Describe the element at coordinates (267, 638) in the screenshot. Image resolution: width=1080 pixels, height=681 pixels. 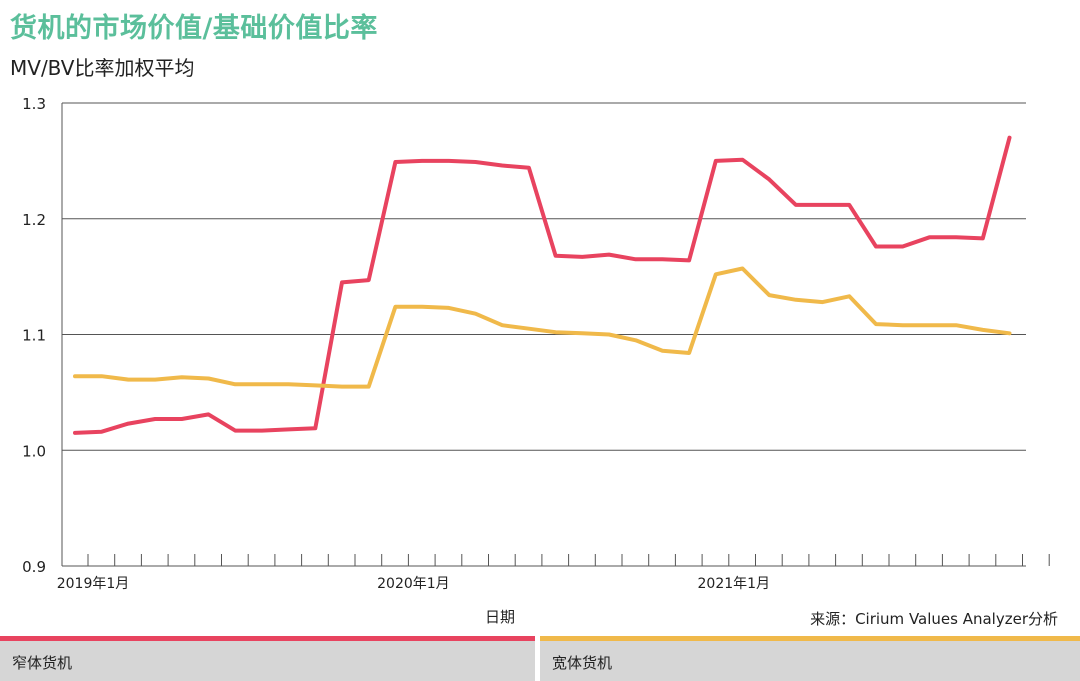
I see `legend-swatch-narrowbody` at that location.